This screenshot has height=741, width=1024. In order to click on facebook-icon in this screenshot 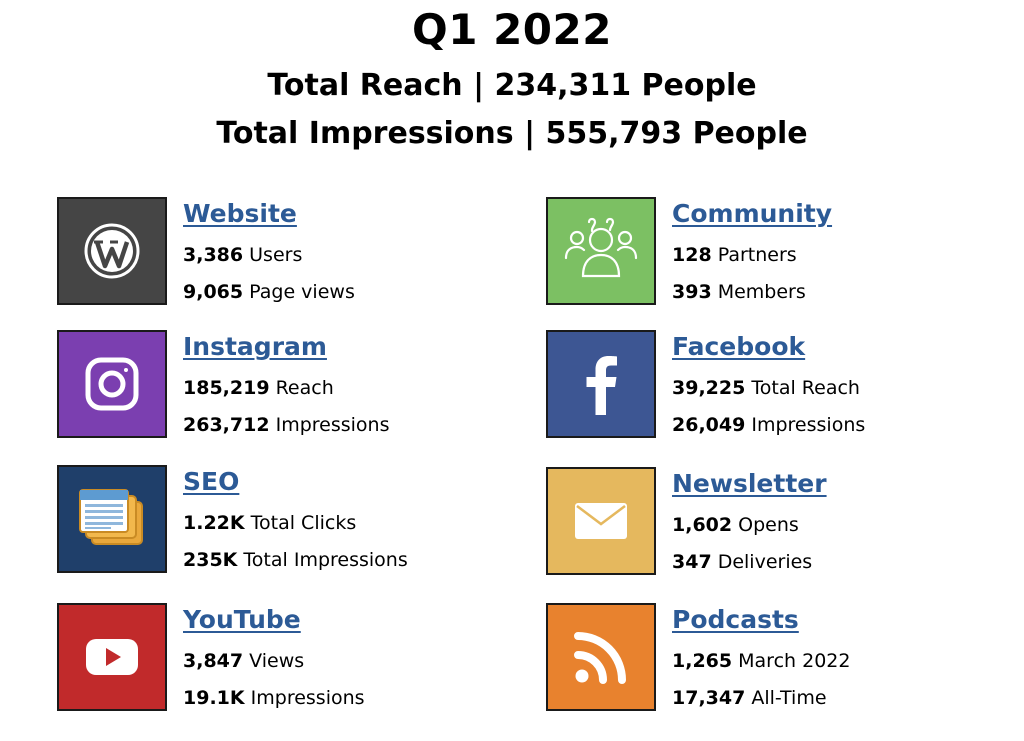, I will do `click(601, 384)`.